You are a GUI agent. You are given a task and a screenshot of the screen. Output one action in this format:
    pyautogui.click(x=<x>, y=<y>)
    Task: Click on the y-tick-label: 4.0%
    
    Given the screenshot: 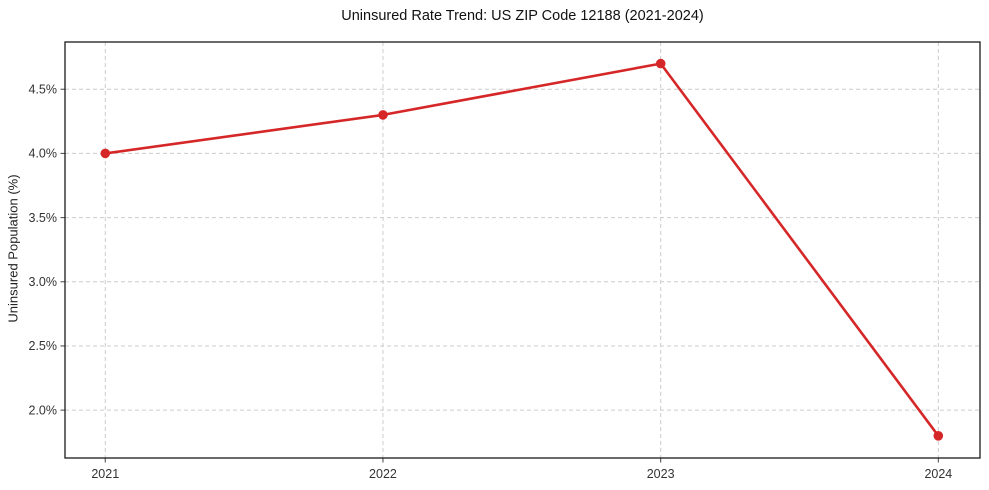 What is the action you would take?
    pyautogui.click(x=43, y=154)
    